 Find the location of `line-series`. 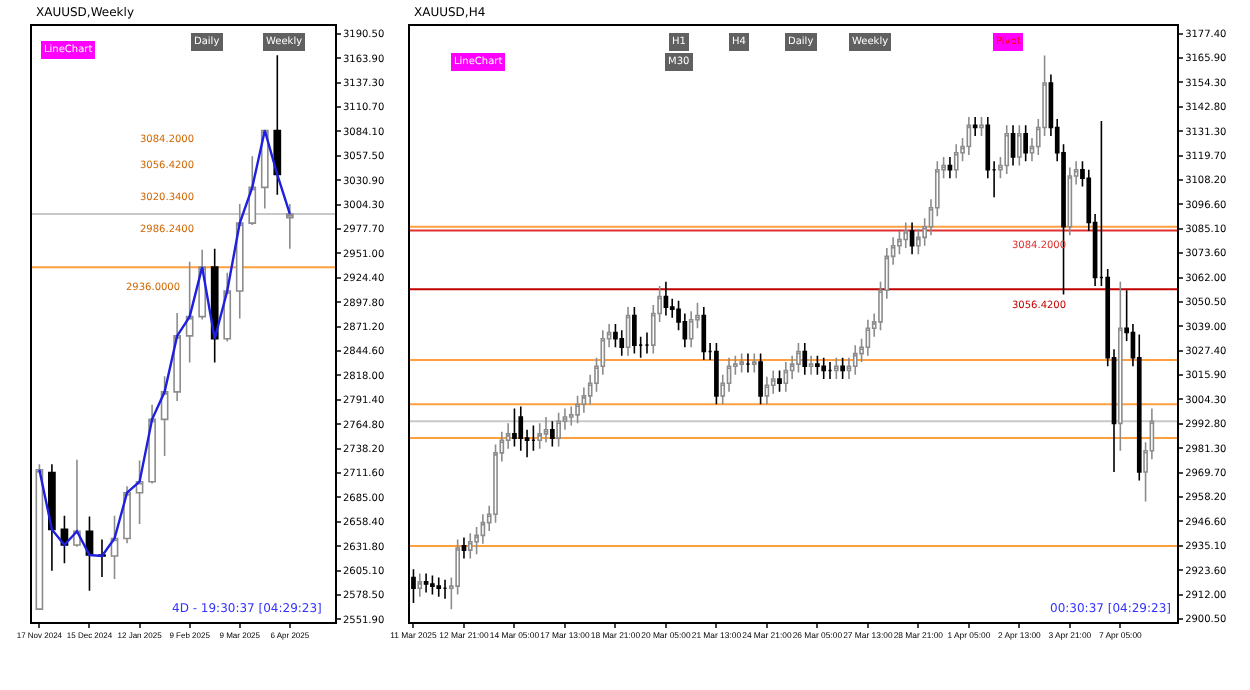

line-series is located at coordinates (165, 343).